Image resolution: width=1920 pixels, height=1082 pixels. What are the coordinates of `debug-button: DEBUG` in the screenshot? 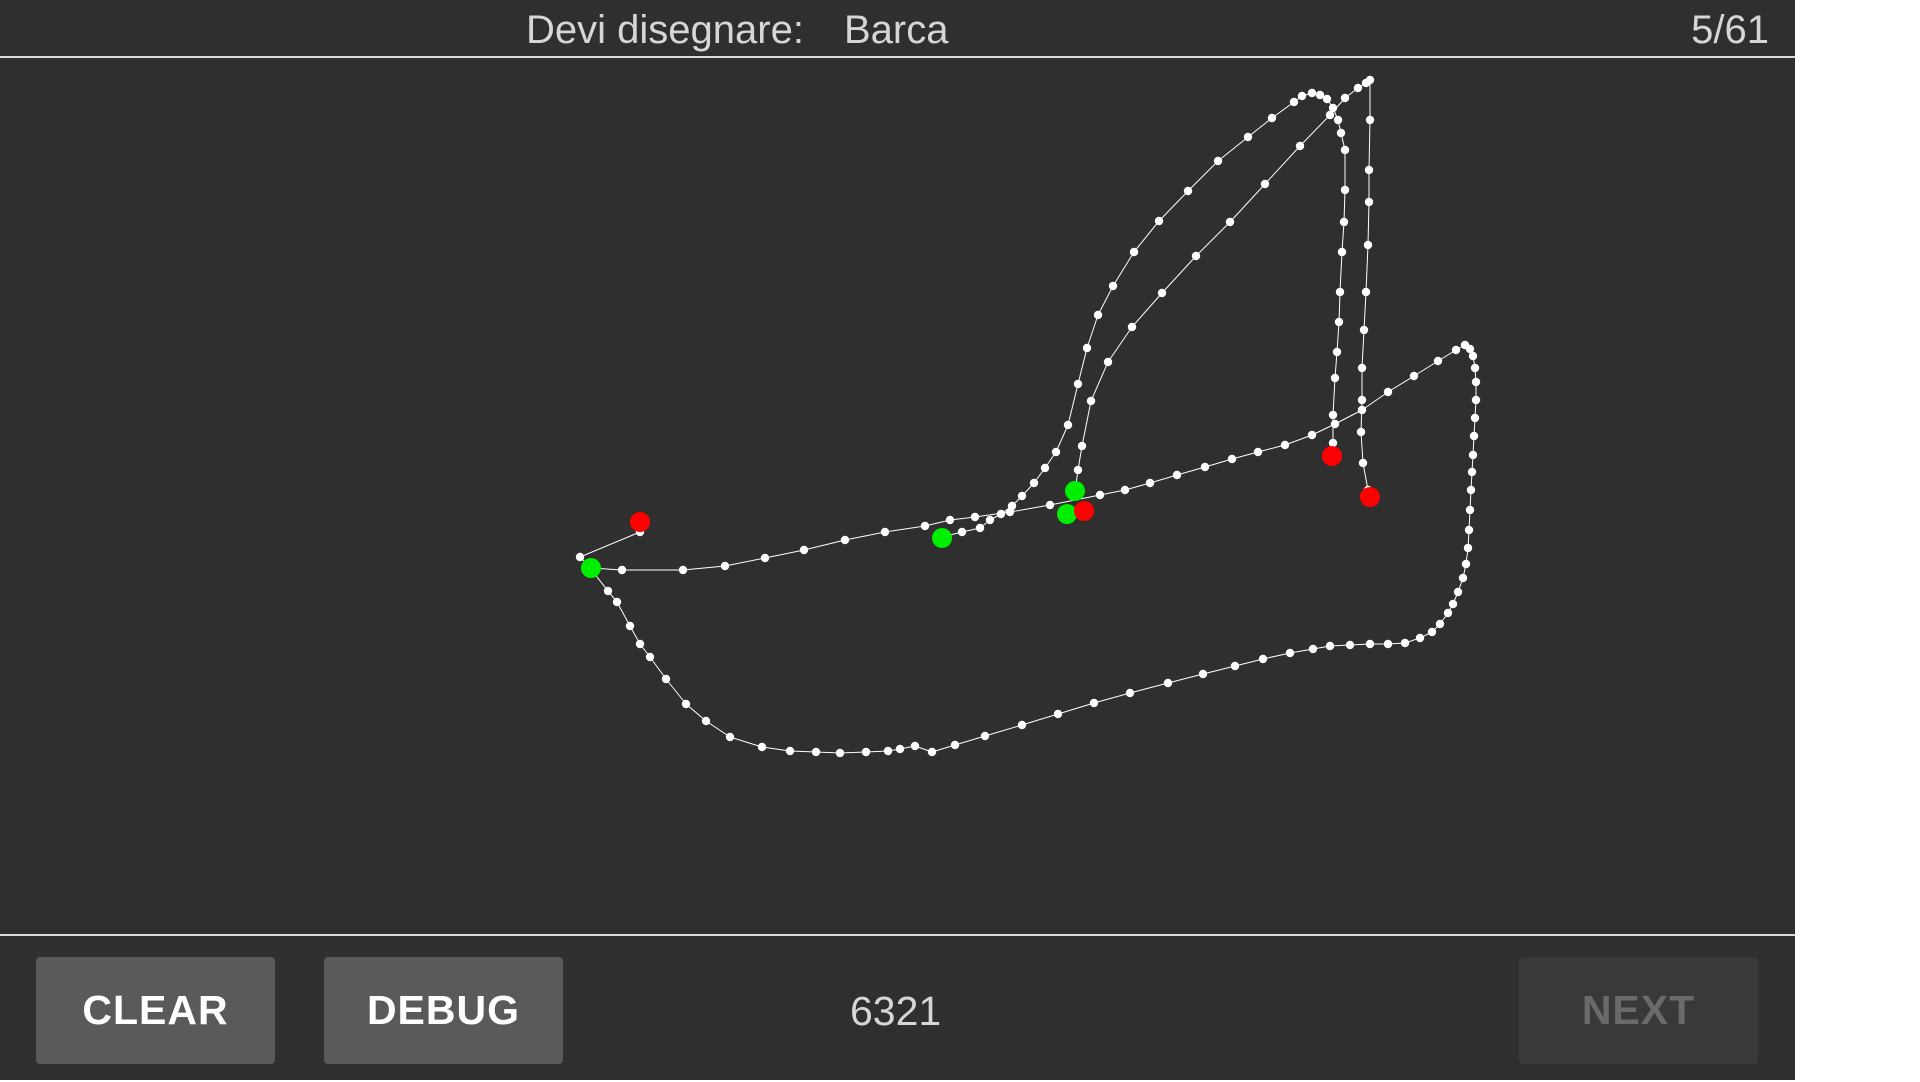 It's located at (443, 1010).